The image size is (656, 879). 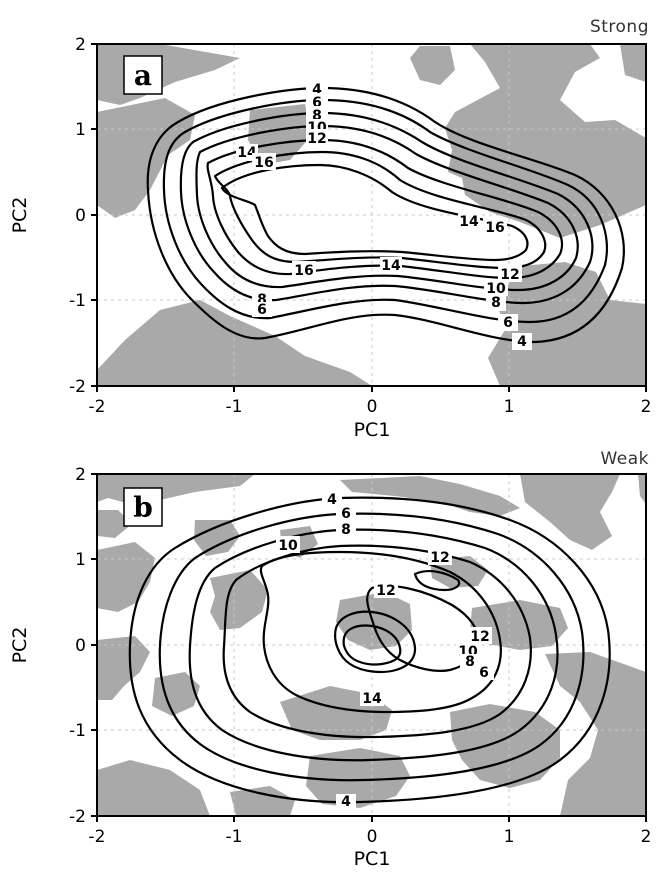 I want to click on panel-letter: b, so click(x=143, y=507).